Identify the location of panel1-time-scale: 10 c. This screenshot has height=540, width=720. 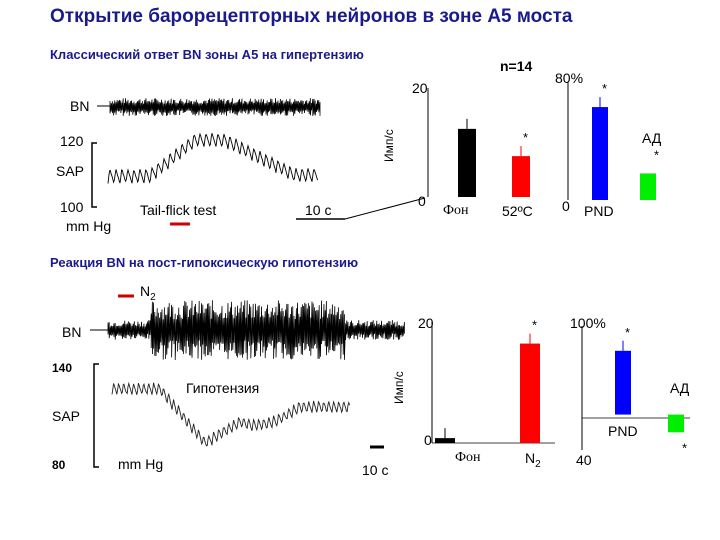
(318, 210).